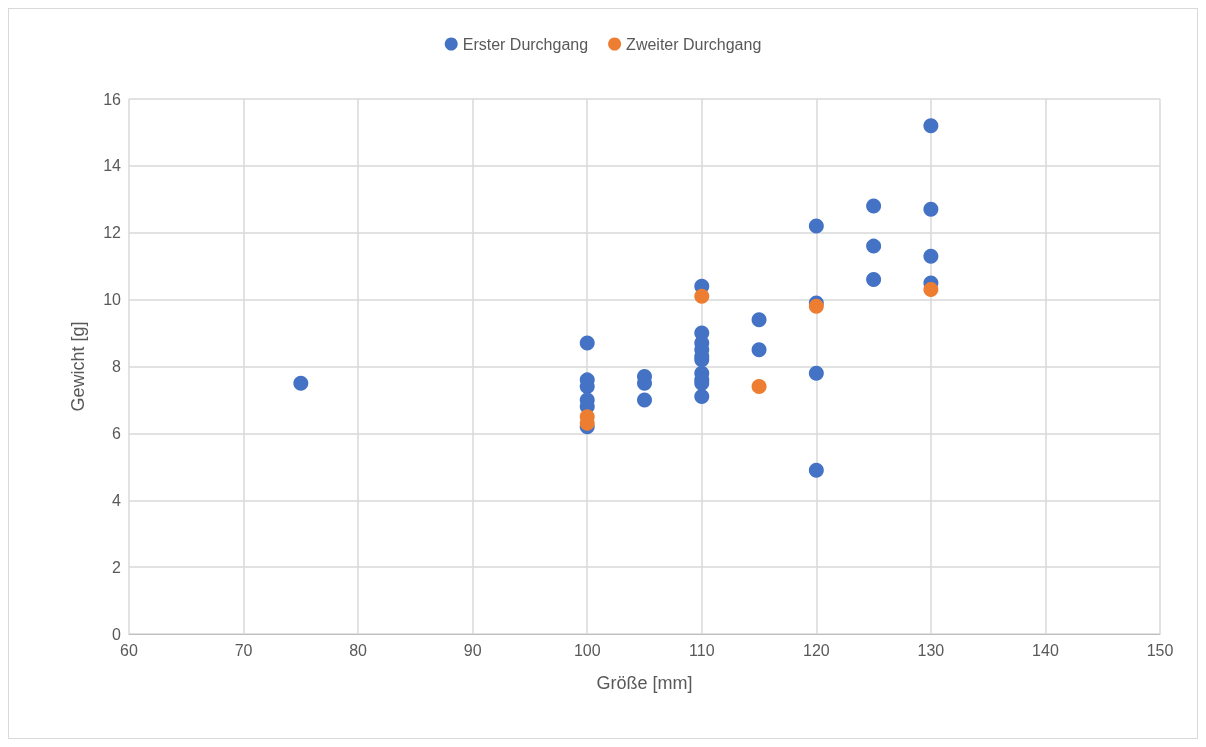 The image size is (1206, 747). What do you see at coordinates (117, 567) in the screenshot?
I see `y-tick-label: 2` at bounding box center [117, 567].